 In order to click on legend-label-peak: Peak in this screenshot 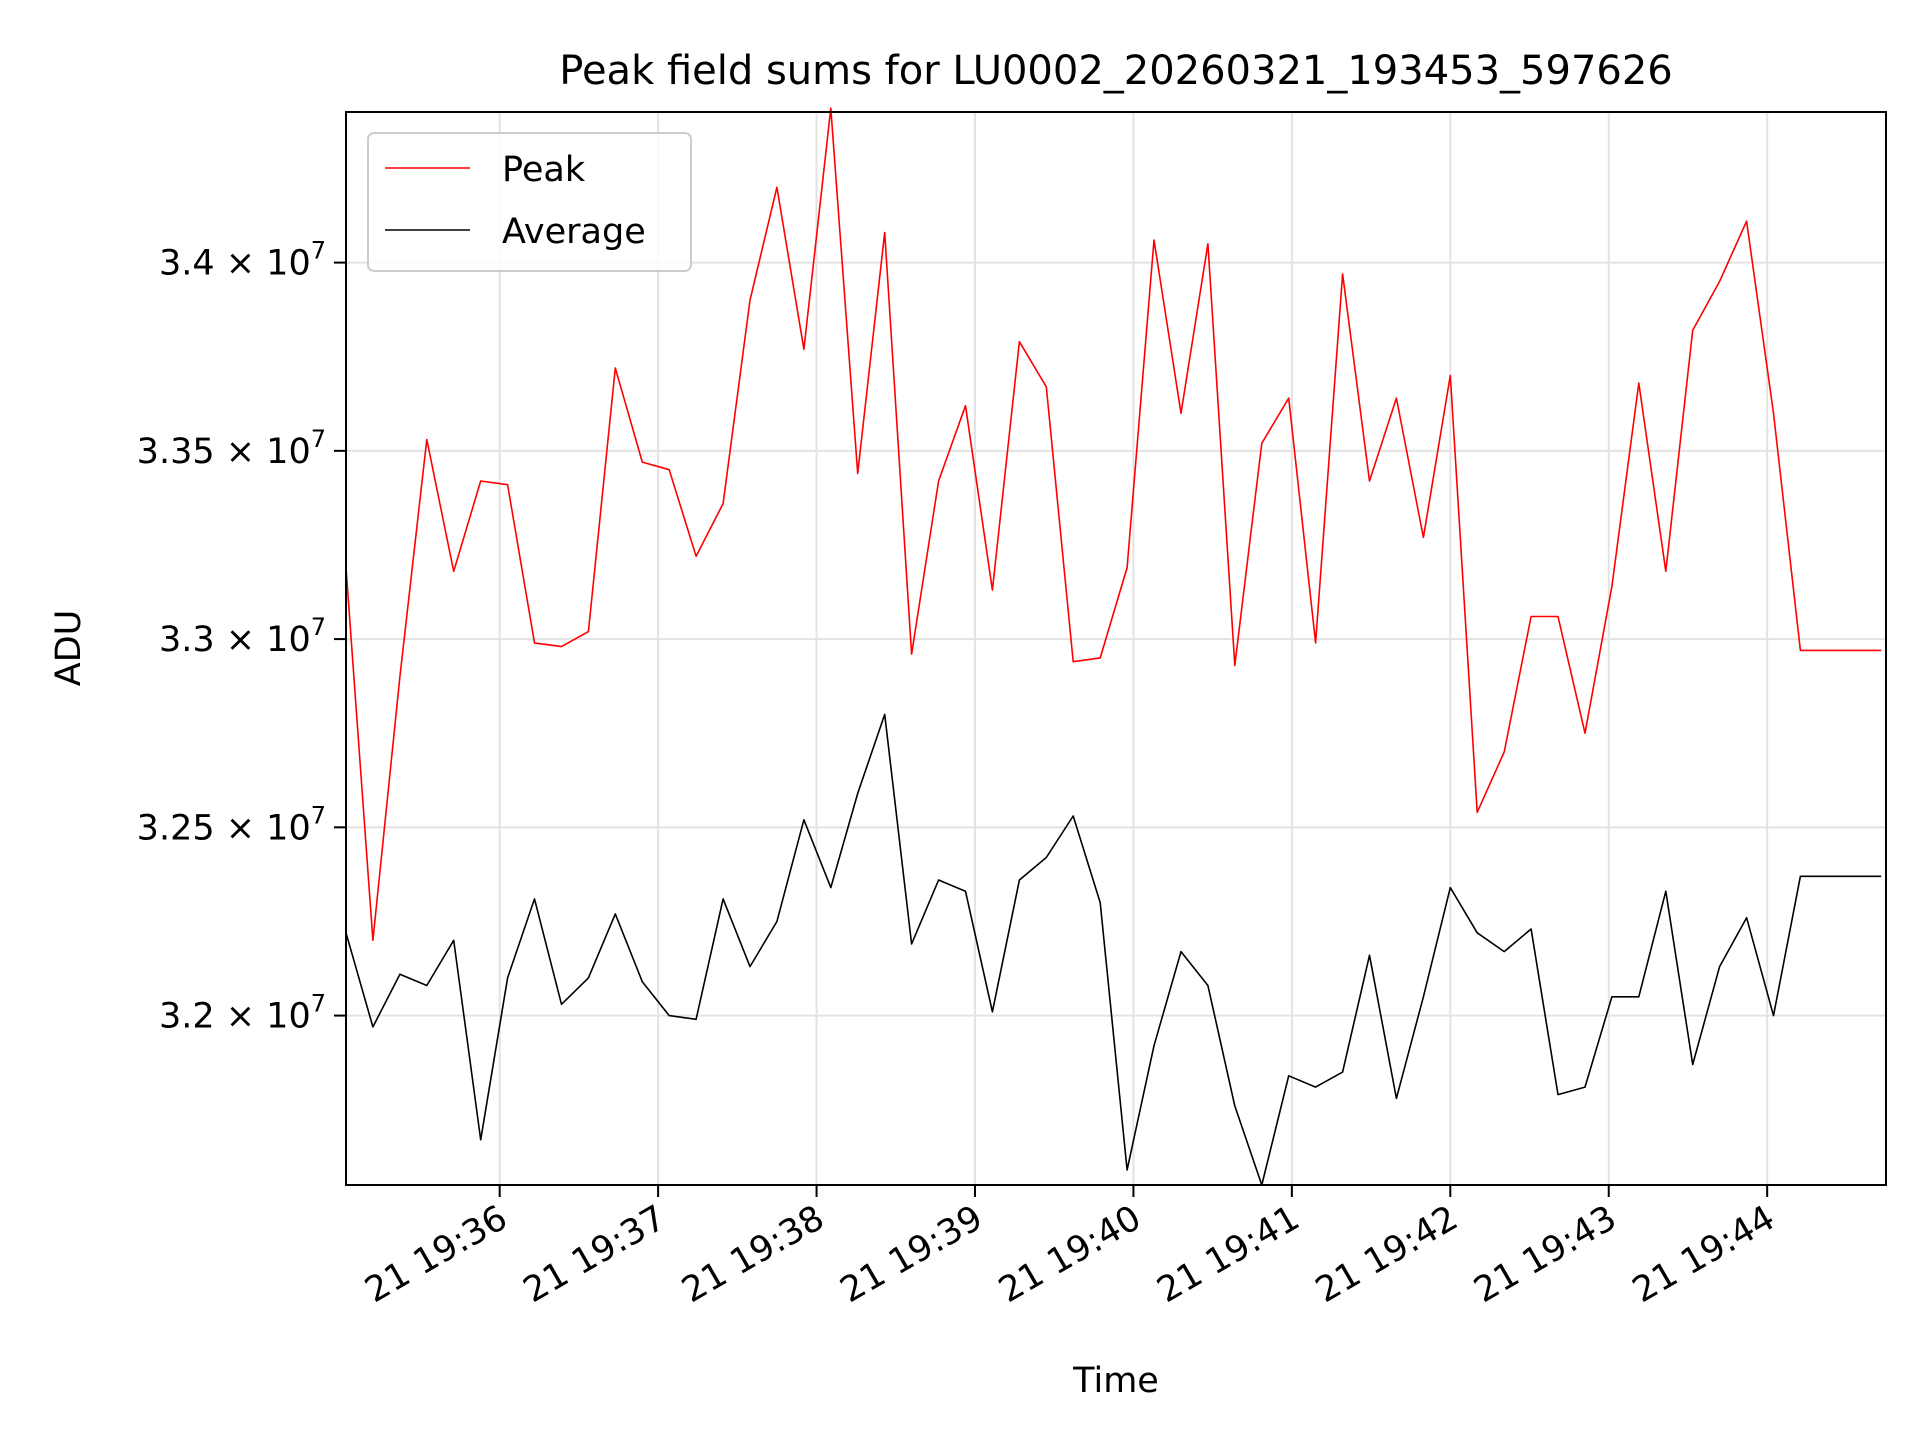, I will do `click(544, 170)`.